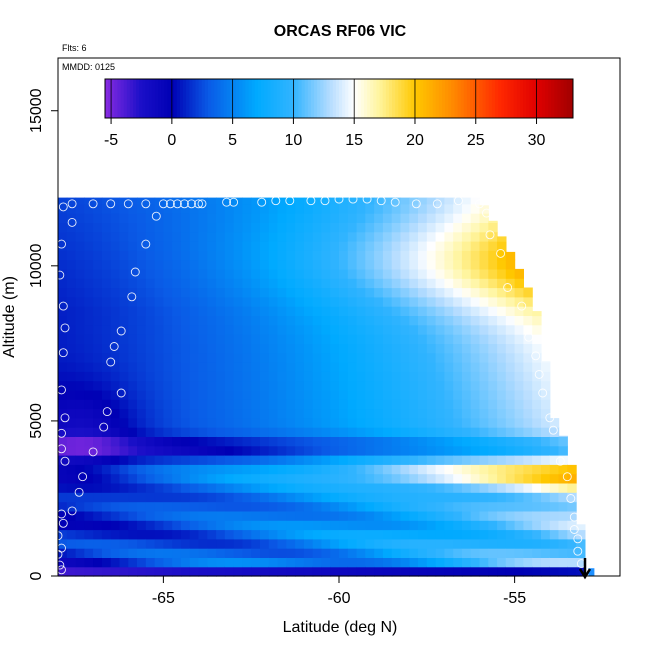 The height and width of the screenshot is (650, 650). Describe the element at coordinates (156, 216) in the screenshot. I see `flight-track-point` at that location.